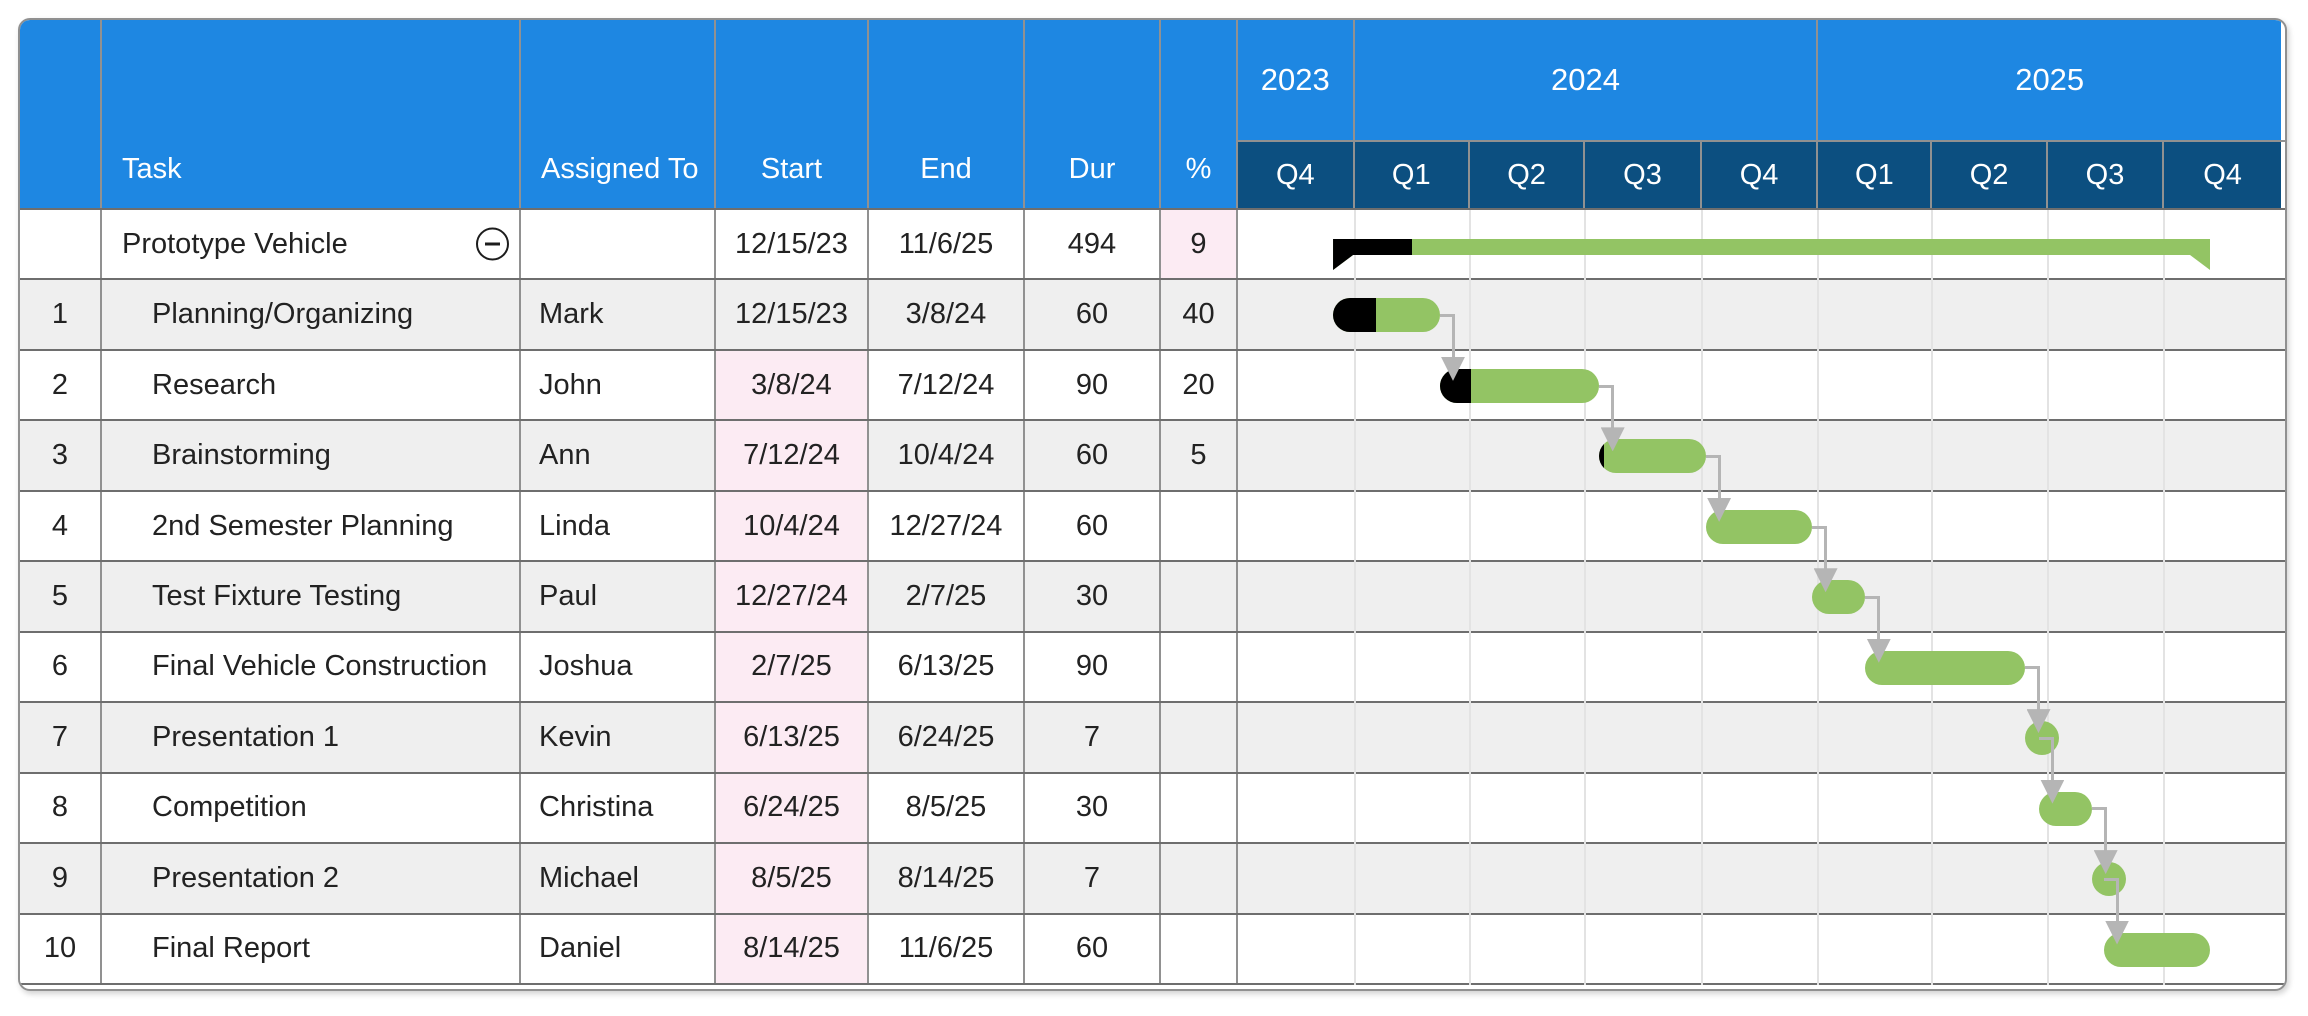 The height and width of the screenshot is (1016, 2308). What do you see at coordinates (61, 808) in the screenshot?
I see `row-number-cell: 8` at bounding box center [61, 808].